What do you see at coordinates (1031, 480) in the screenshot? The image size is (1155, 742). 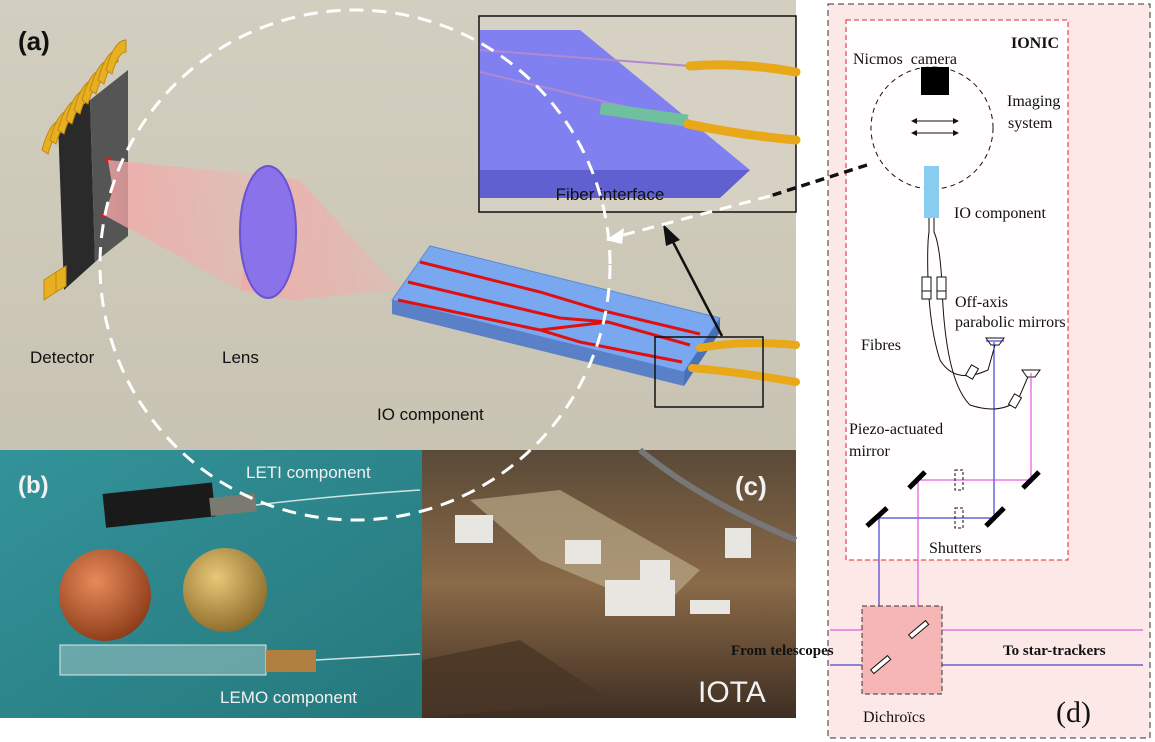 I see `flat-mirror-right-icon` at bounding box center [1031, 480].